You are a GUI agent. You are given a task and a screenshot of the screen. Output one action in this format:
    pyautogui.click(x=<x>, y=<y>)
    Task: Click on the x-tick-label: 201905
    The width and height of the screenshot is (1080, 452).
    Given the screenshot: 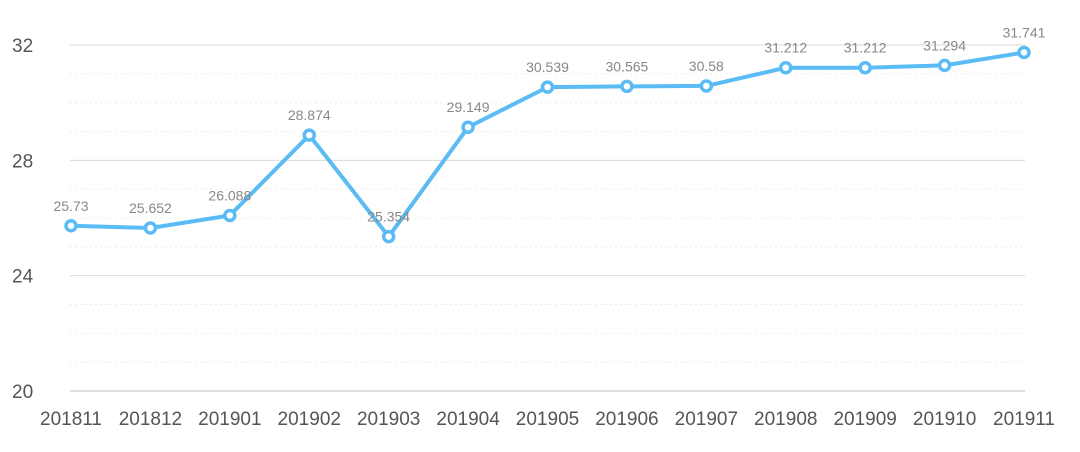 What is the action you would take?
    pyautogui.click(x=547, y=419)
    